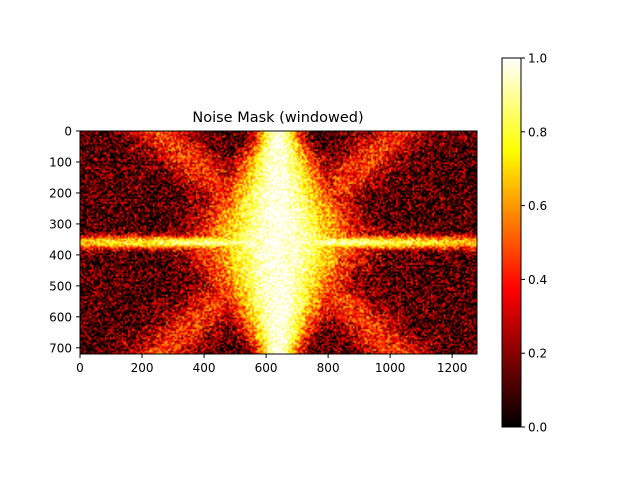 Image resolution: width=640 pixels, height=480 pixels. Describe the element at coordinates (60, 348) in the screenshot. I see `y-tick-label: 700` at that location.